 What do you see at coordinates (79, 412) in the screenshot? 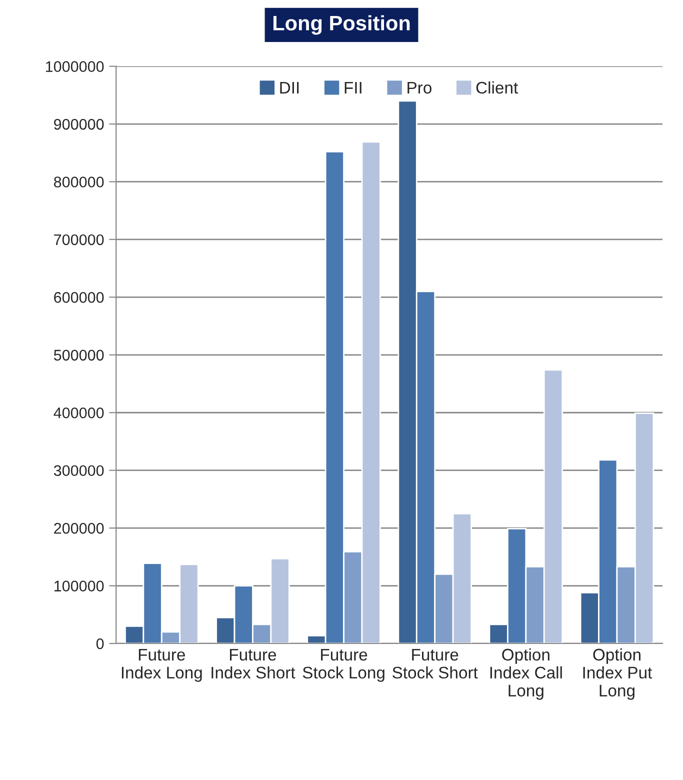
I see `y-tick-label: 400000` at bounding box center [79, 412].